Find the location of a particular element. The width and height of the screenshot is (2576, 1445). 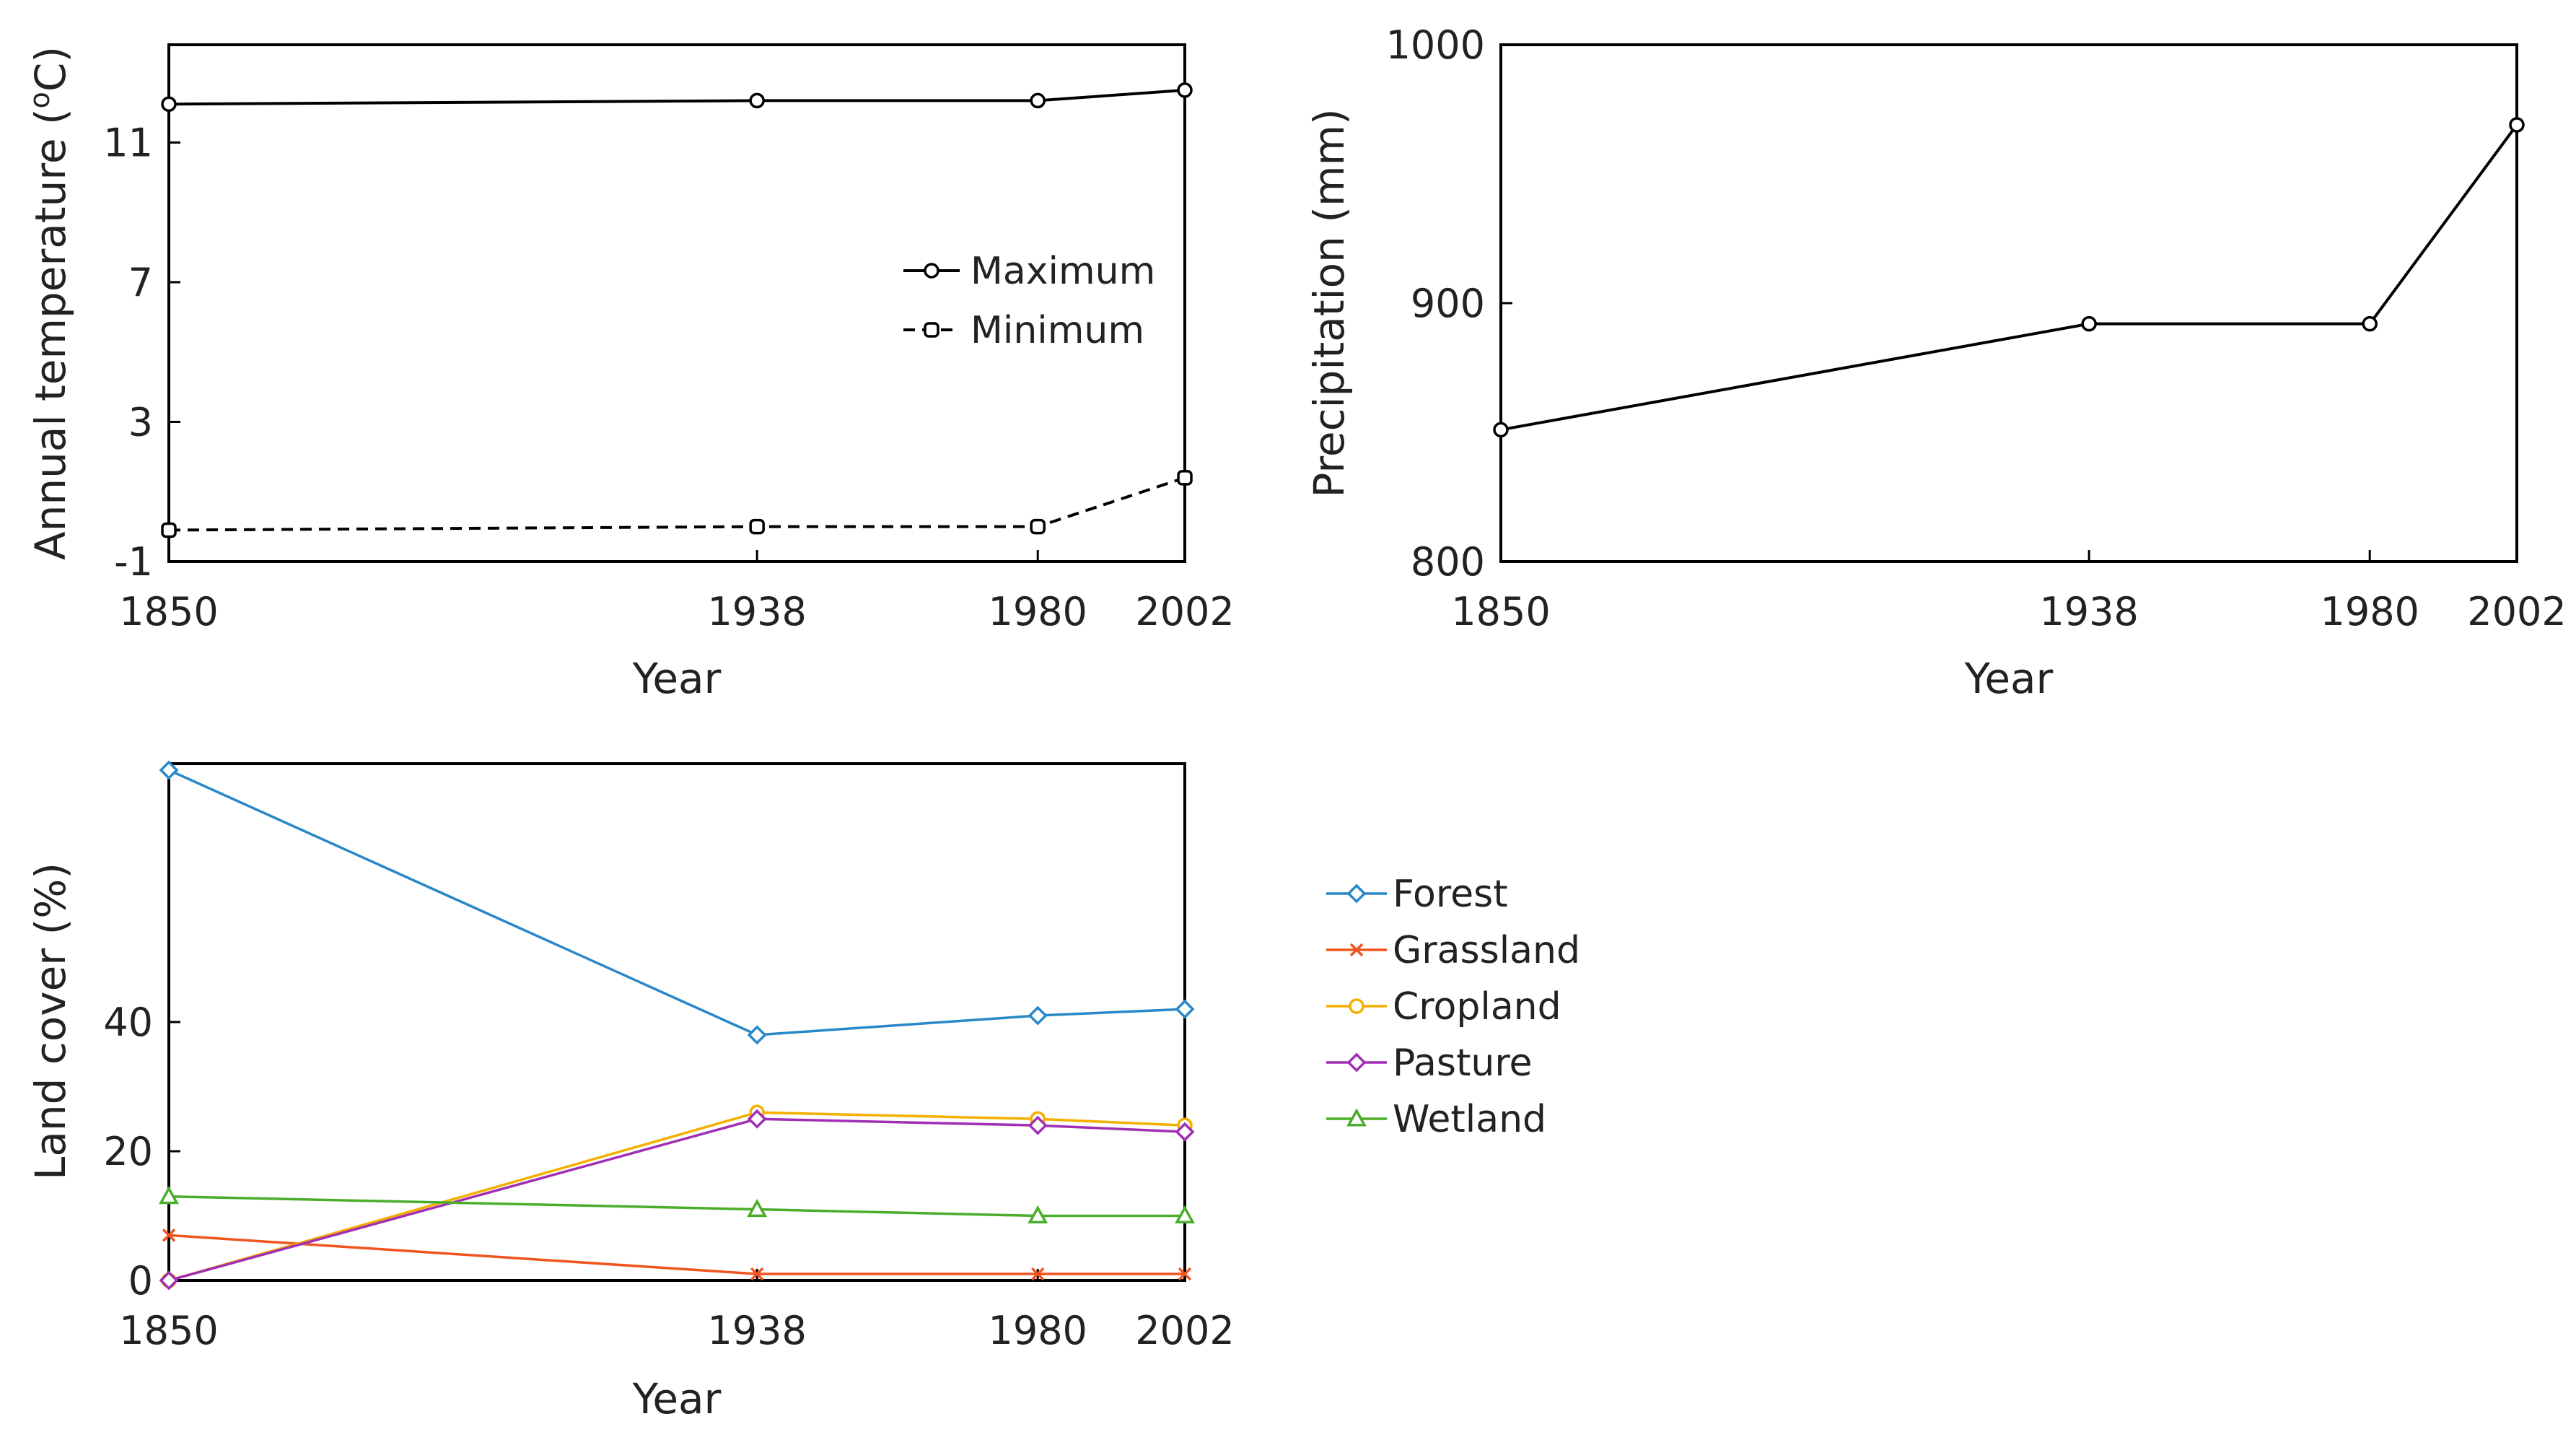

temperature-ytick-label: 11 is located at coordinates (128, 142).